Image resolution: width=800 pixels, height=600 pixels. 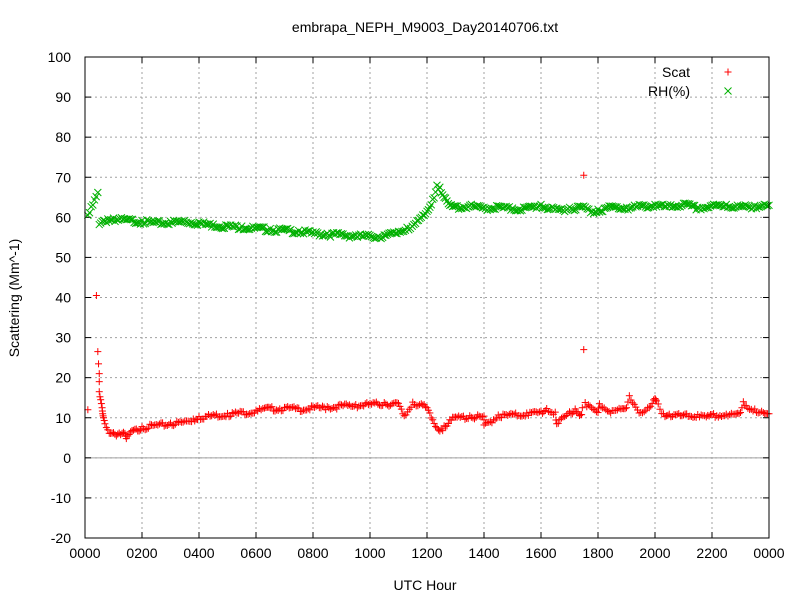 I want to click on x-tick-label: 0400, so click(x=198, y=553).